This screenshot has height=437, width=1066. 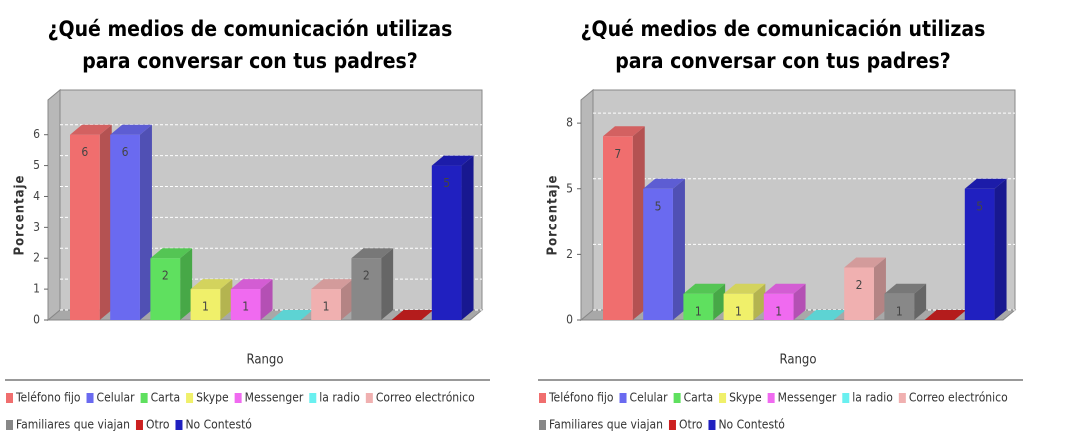 I want to click on y-tick-label: 6, so click(x=36, y=134).